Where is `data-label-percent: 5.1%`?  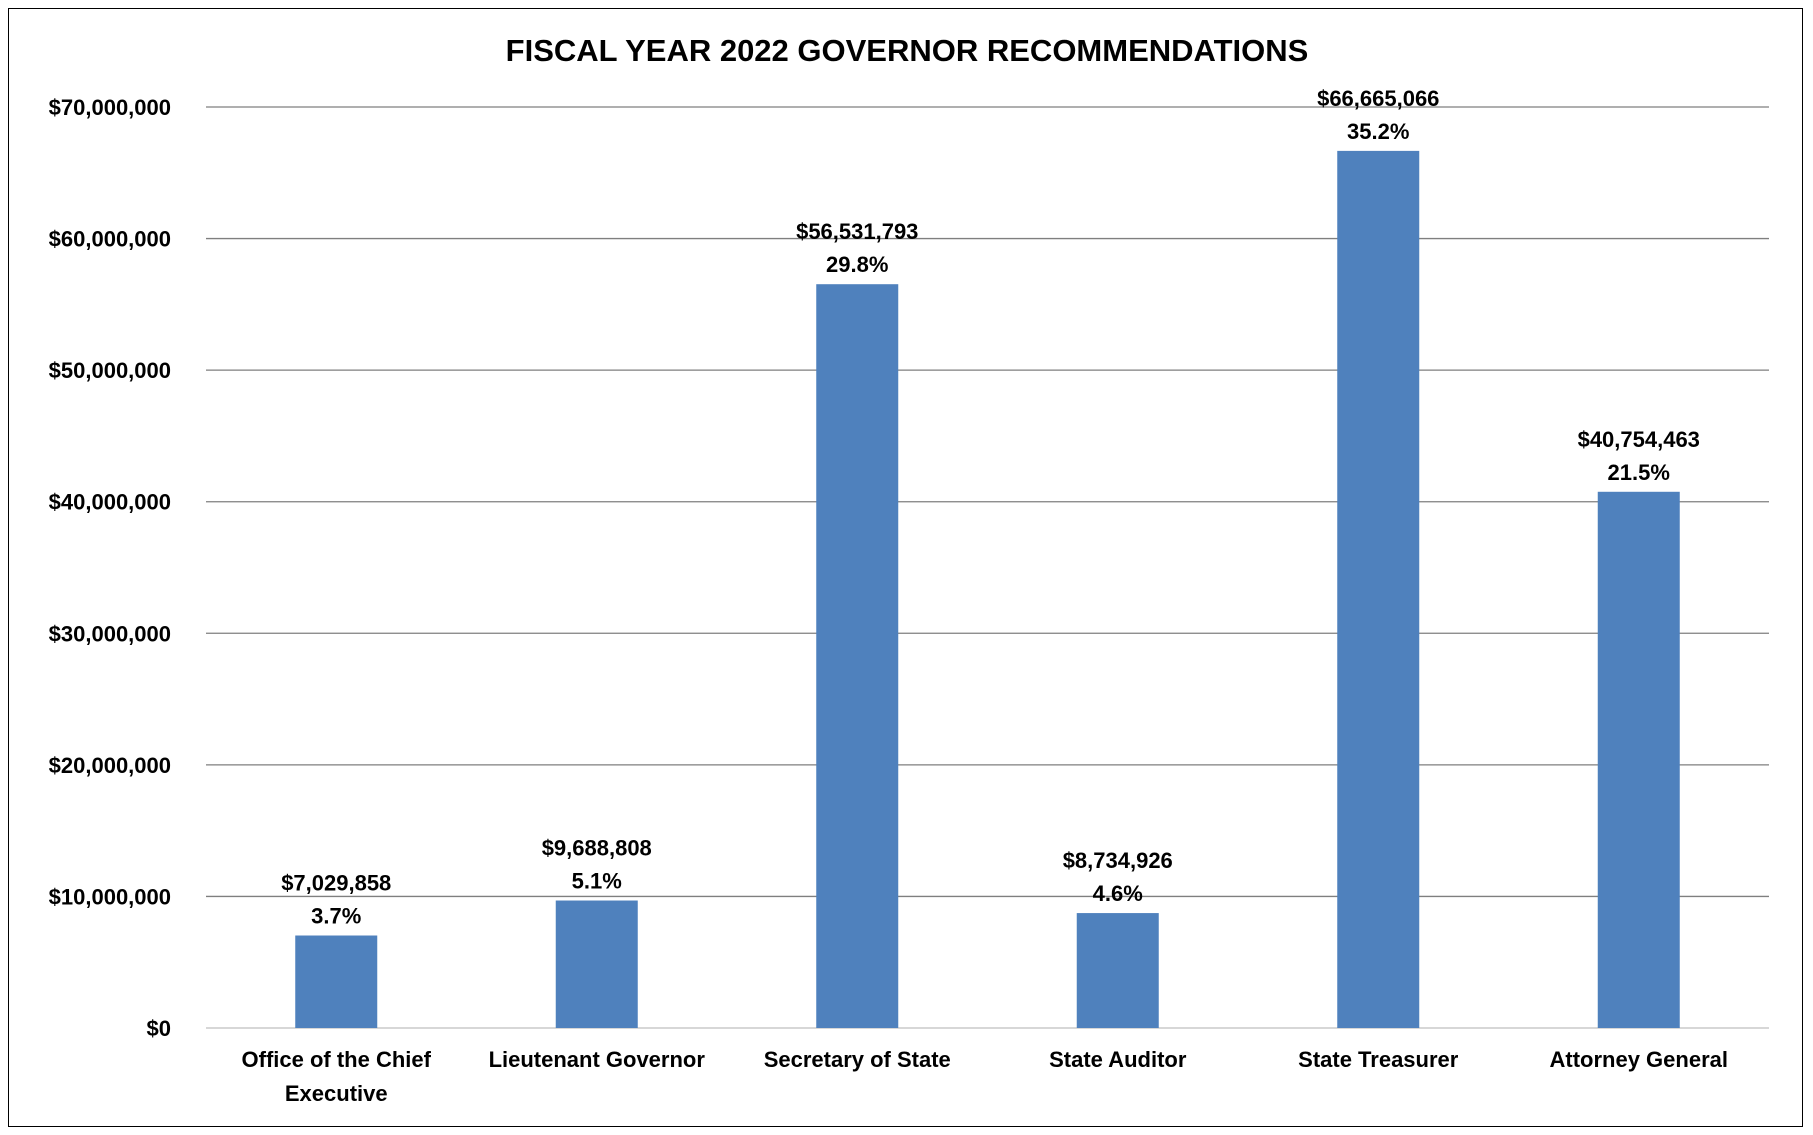 data-label-percent: 5.1% is located at coordinates (597, 881).